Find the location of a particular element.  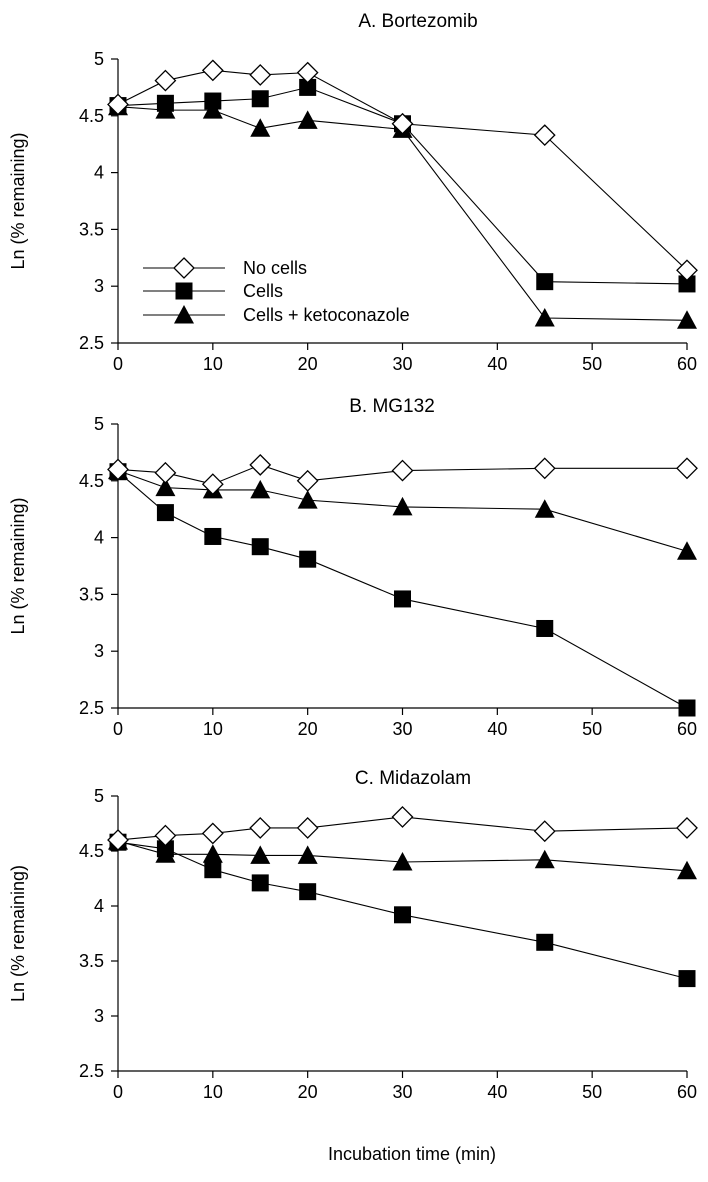

series-line-no-cells is located at coordinates (402, 170).